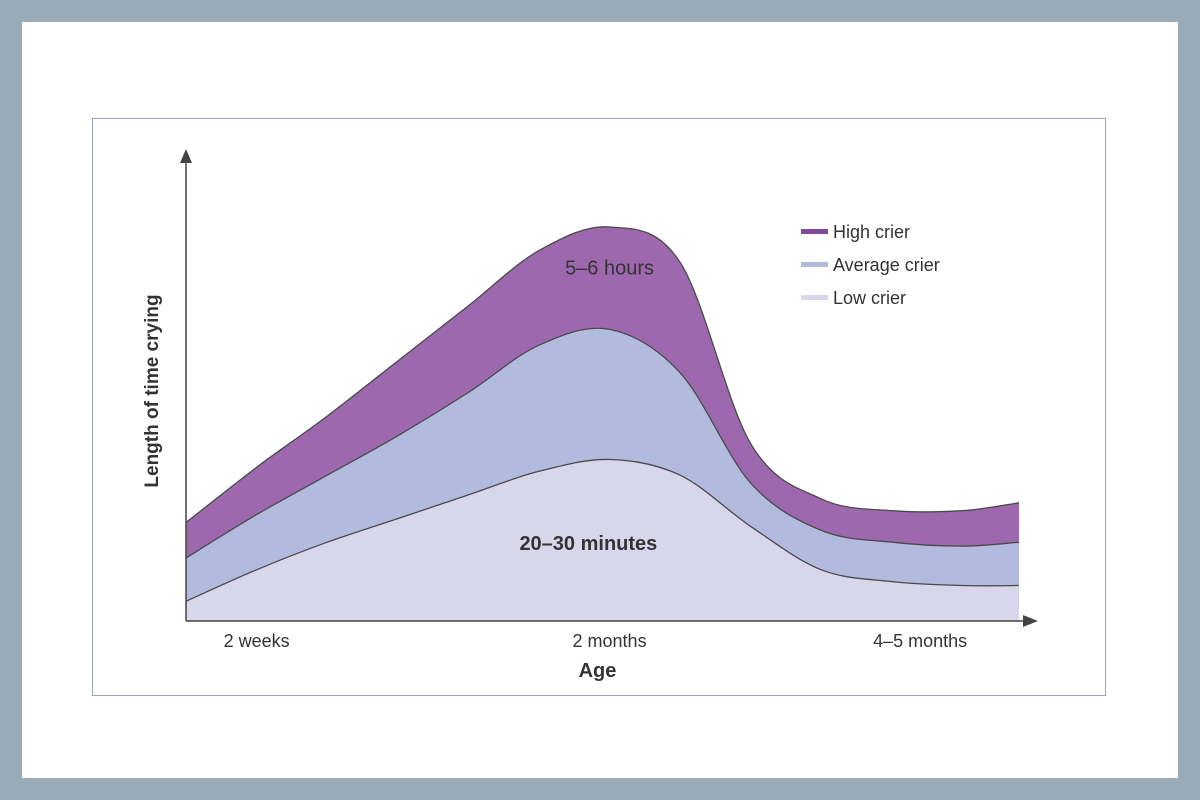  I want to click on y-axis-arrow-icon, so click(186, 156).